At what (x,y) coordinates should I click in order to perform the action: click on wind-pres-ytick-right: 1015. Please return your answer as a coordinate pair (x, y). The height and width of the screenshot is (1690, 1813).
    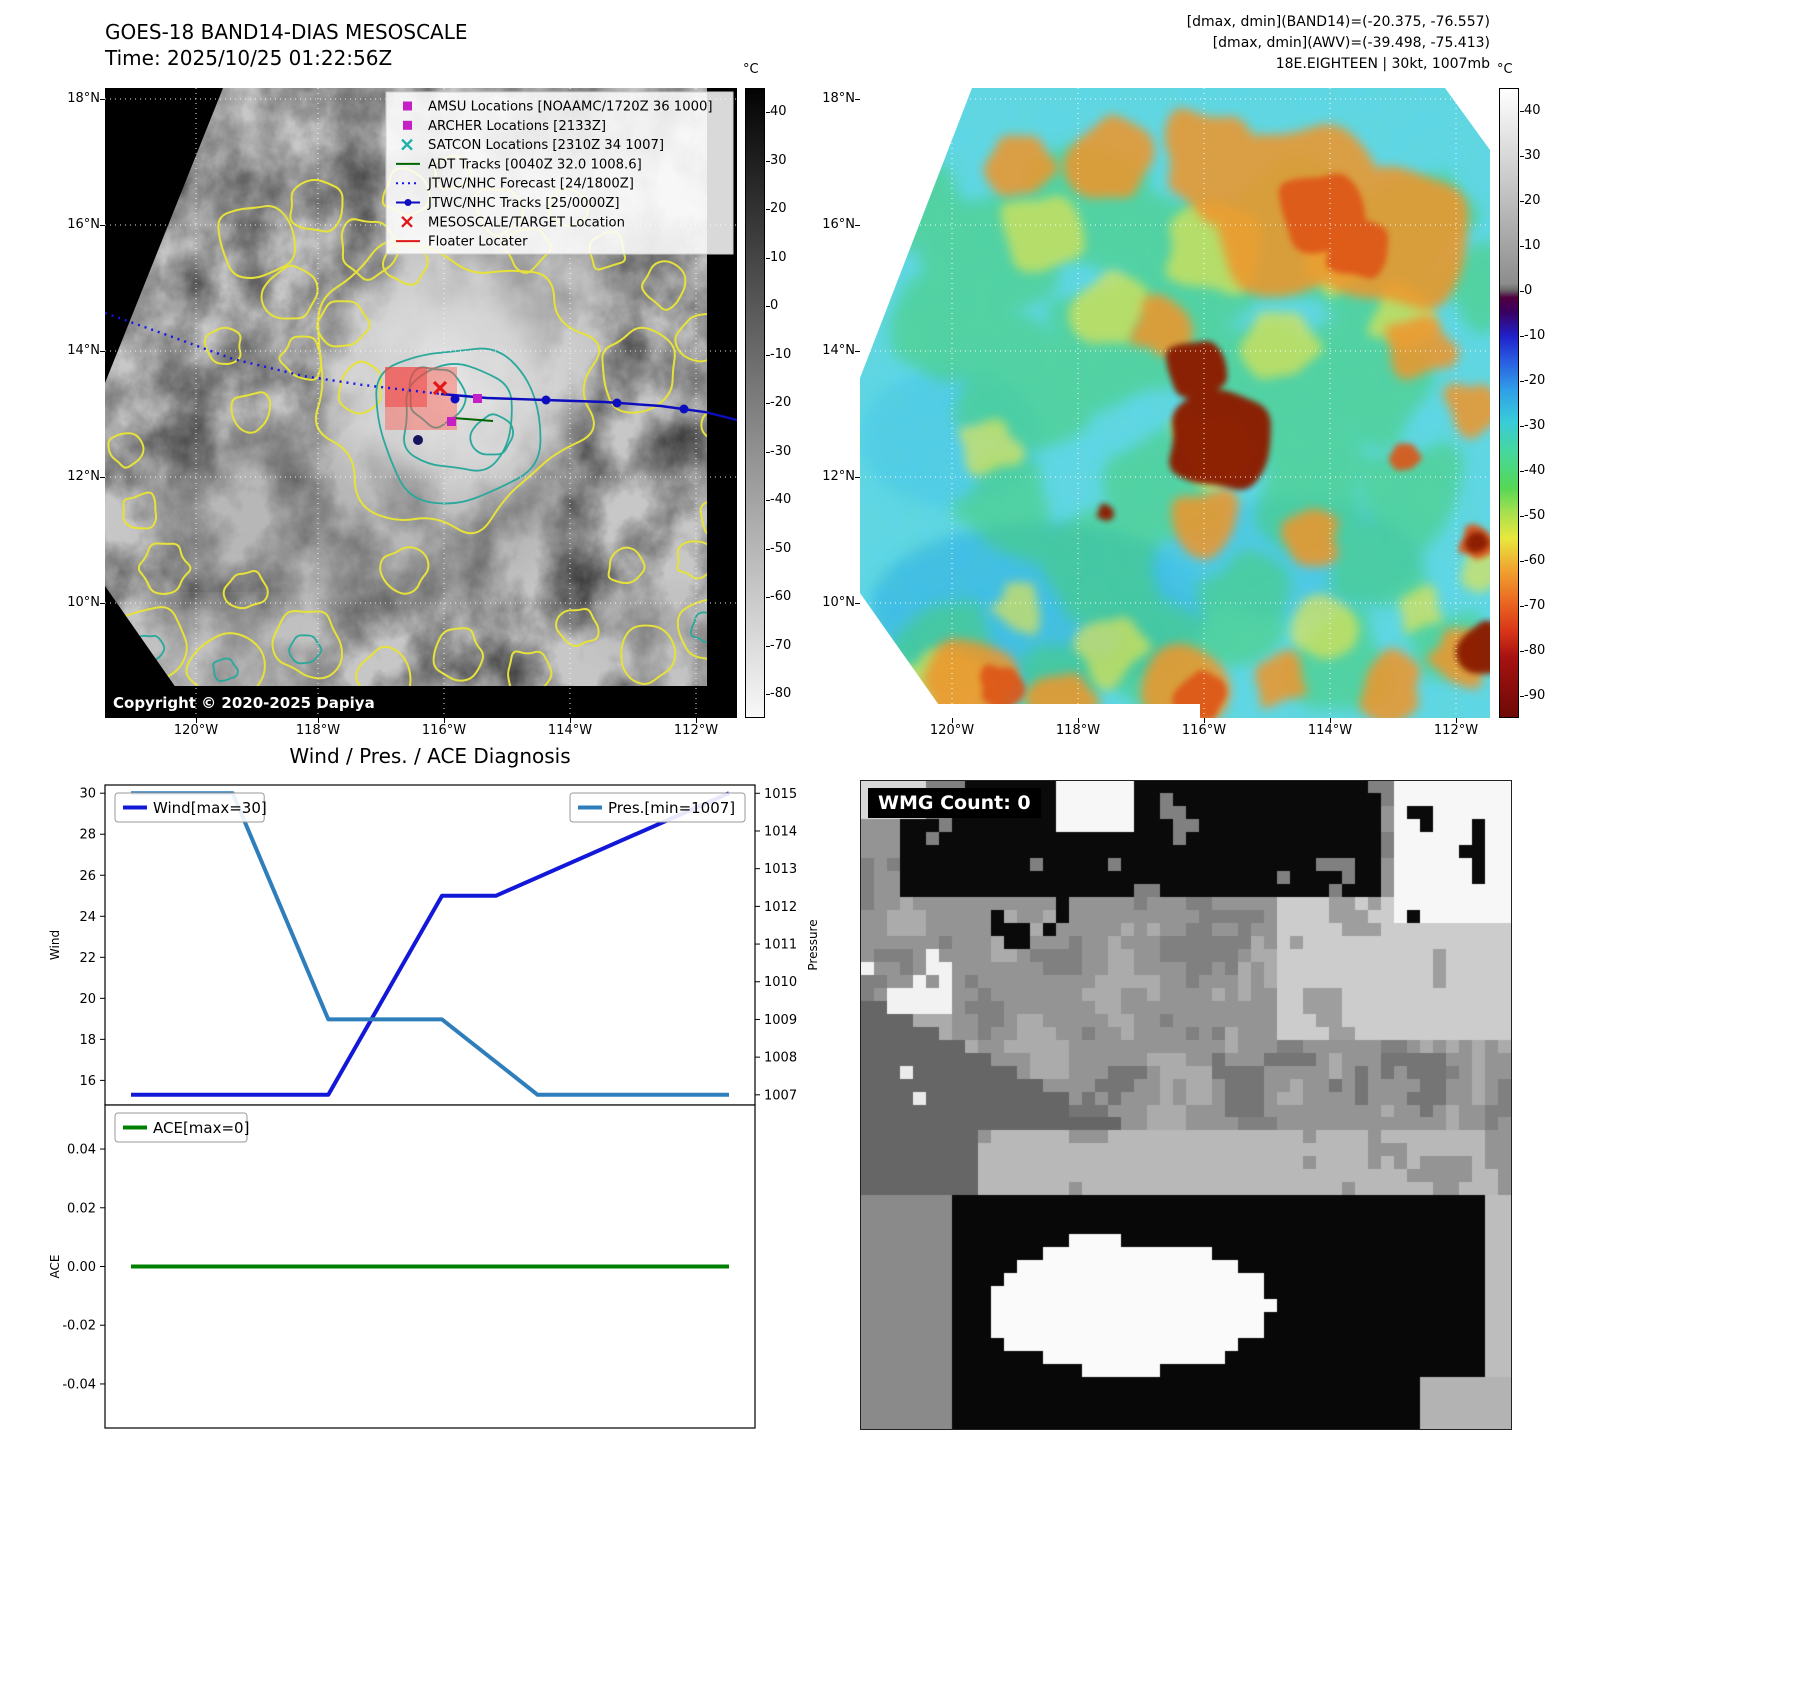
    Looking at the image, I should click on (780, 794).